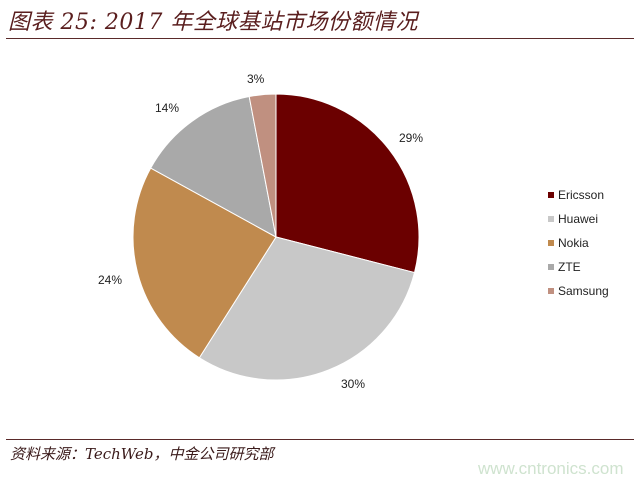 This screenshot has width=640, height=484. Describe the element at coordinates (204, 263) in the screenshot. I see `slice-nokia` at that location.